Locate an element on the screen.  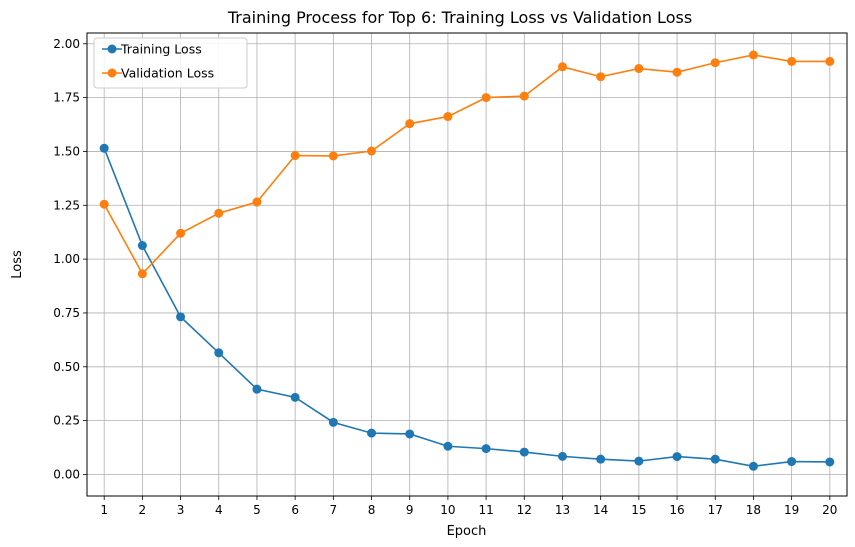
x-tick-label: 17 is located at coordinates (715, 510).